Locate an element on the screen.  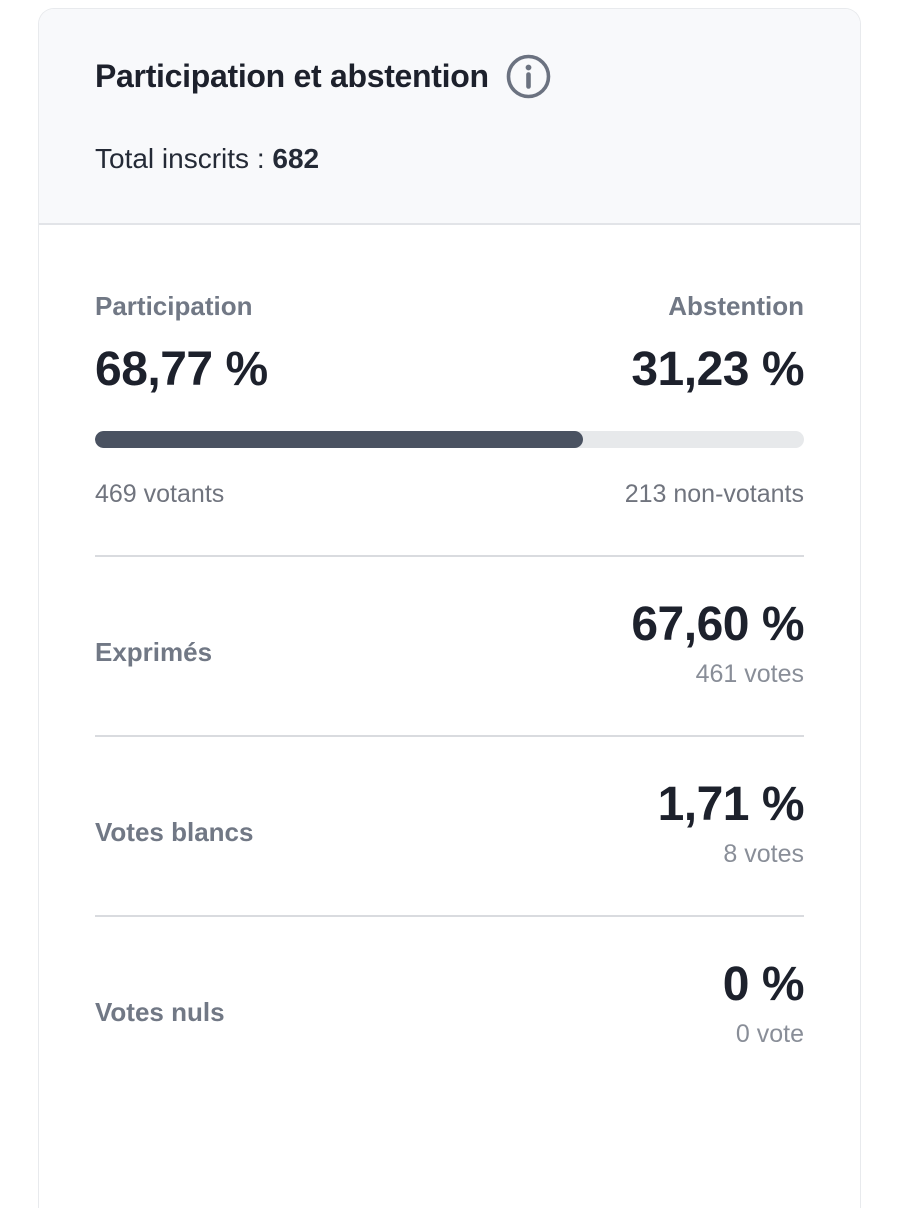
votes-blancs-votes: 8 votes is located at coordinates (763, 854).